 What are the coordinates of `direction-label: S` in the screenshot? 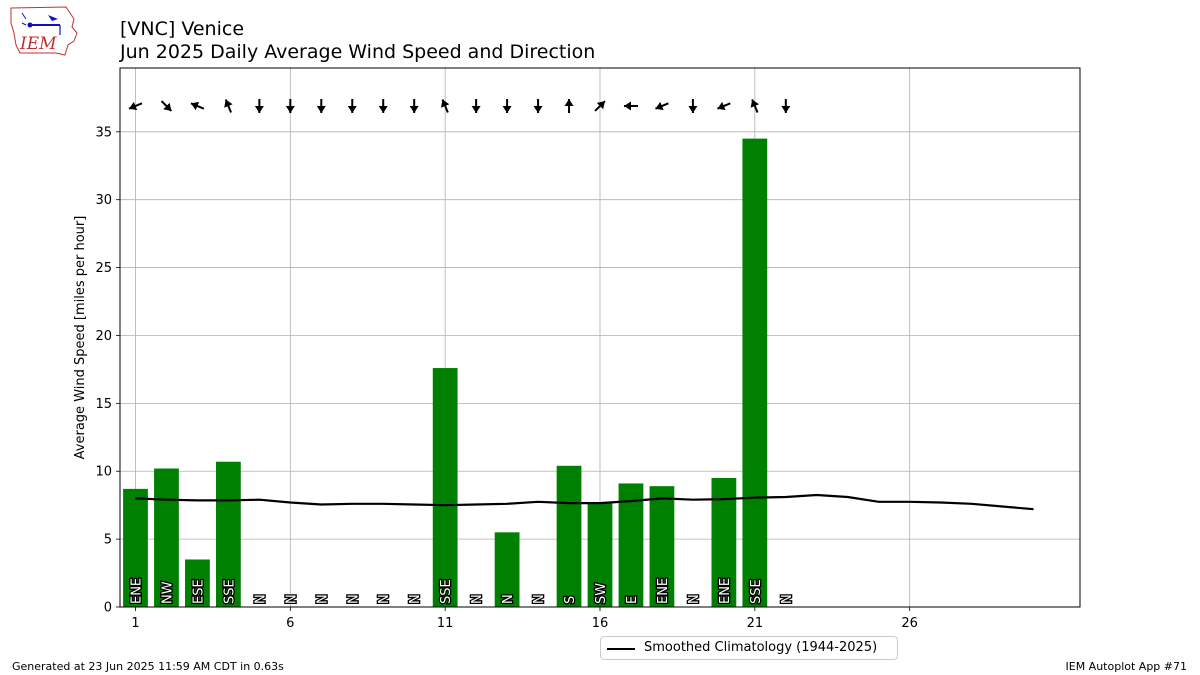 It's located at (570, 600).